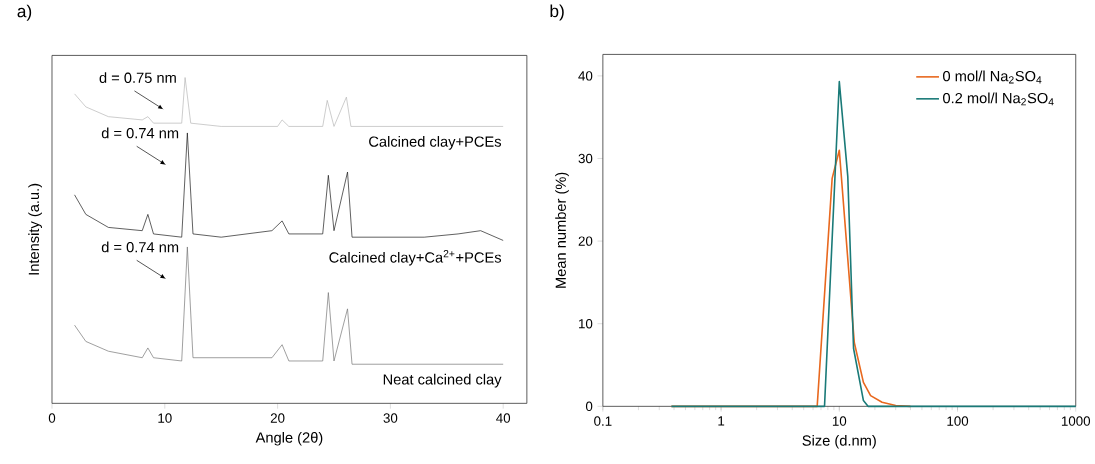 The width and height of the screenshot is (1095, 464). What do you see at coordinates (390, 418) in the screenshot?
I see `x-tick-label: 30` at bounding box center [390, 418].